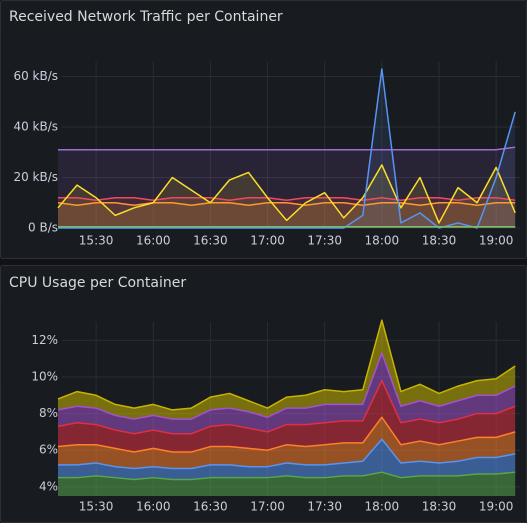 This screenshot has height=523, width=527. I want to click on y-tick-label: 8%, so click(48, 413).